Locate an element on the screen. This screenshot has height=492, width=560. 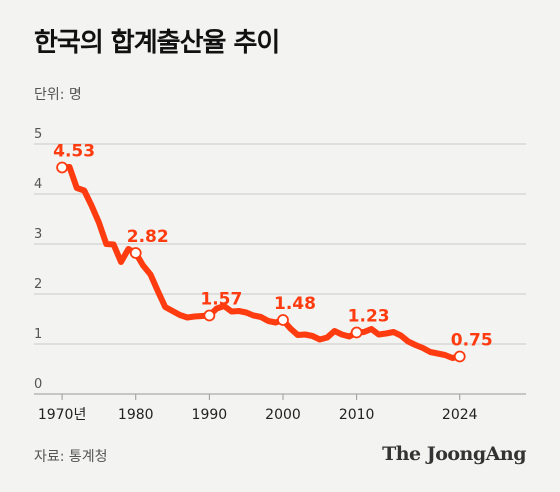
y-tick-label: 2 is located at coordinates (38, 284).